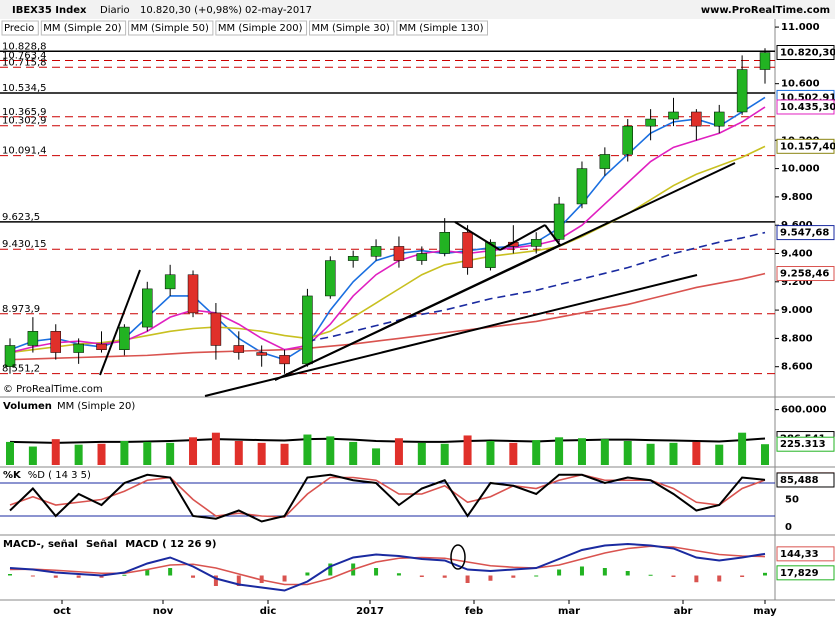  I want to click on period: Diario, so click(115, 10).